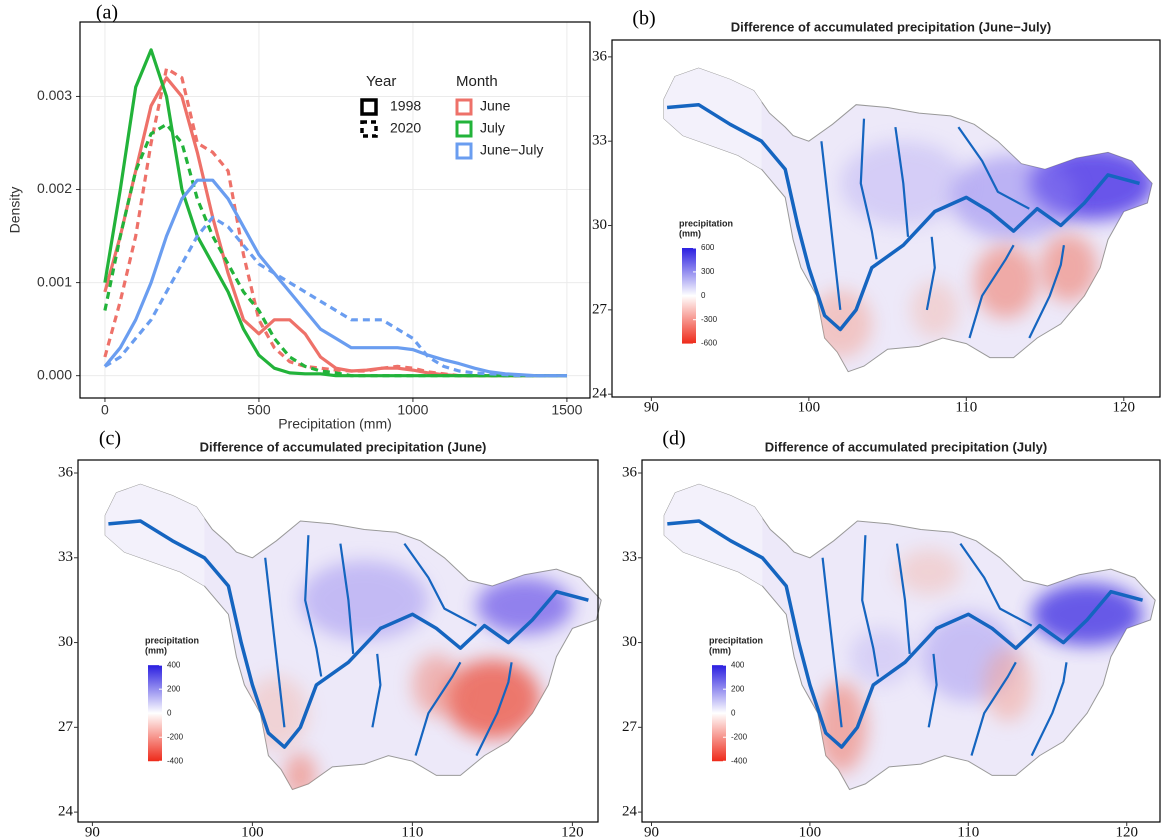 The width and height of the screenshot is (1162, 838). I want to click on legend-label: 1998, so click(405, 106).